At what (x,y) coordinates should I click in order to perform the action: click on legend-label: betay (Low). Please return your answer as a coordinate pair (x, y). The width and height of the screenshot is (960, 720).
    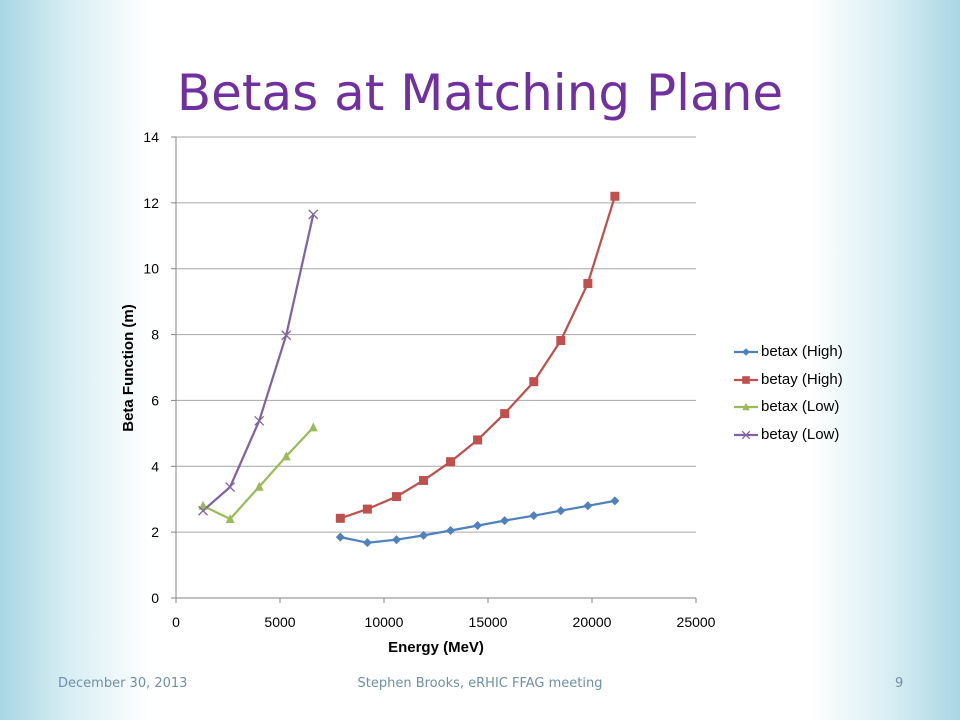
    Looking at the image, I should click on (800, 434).